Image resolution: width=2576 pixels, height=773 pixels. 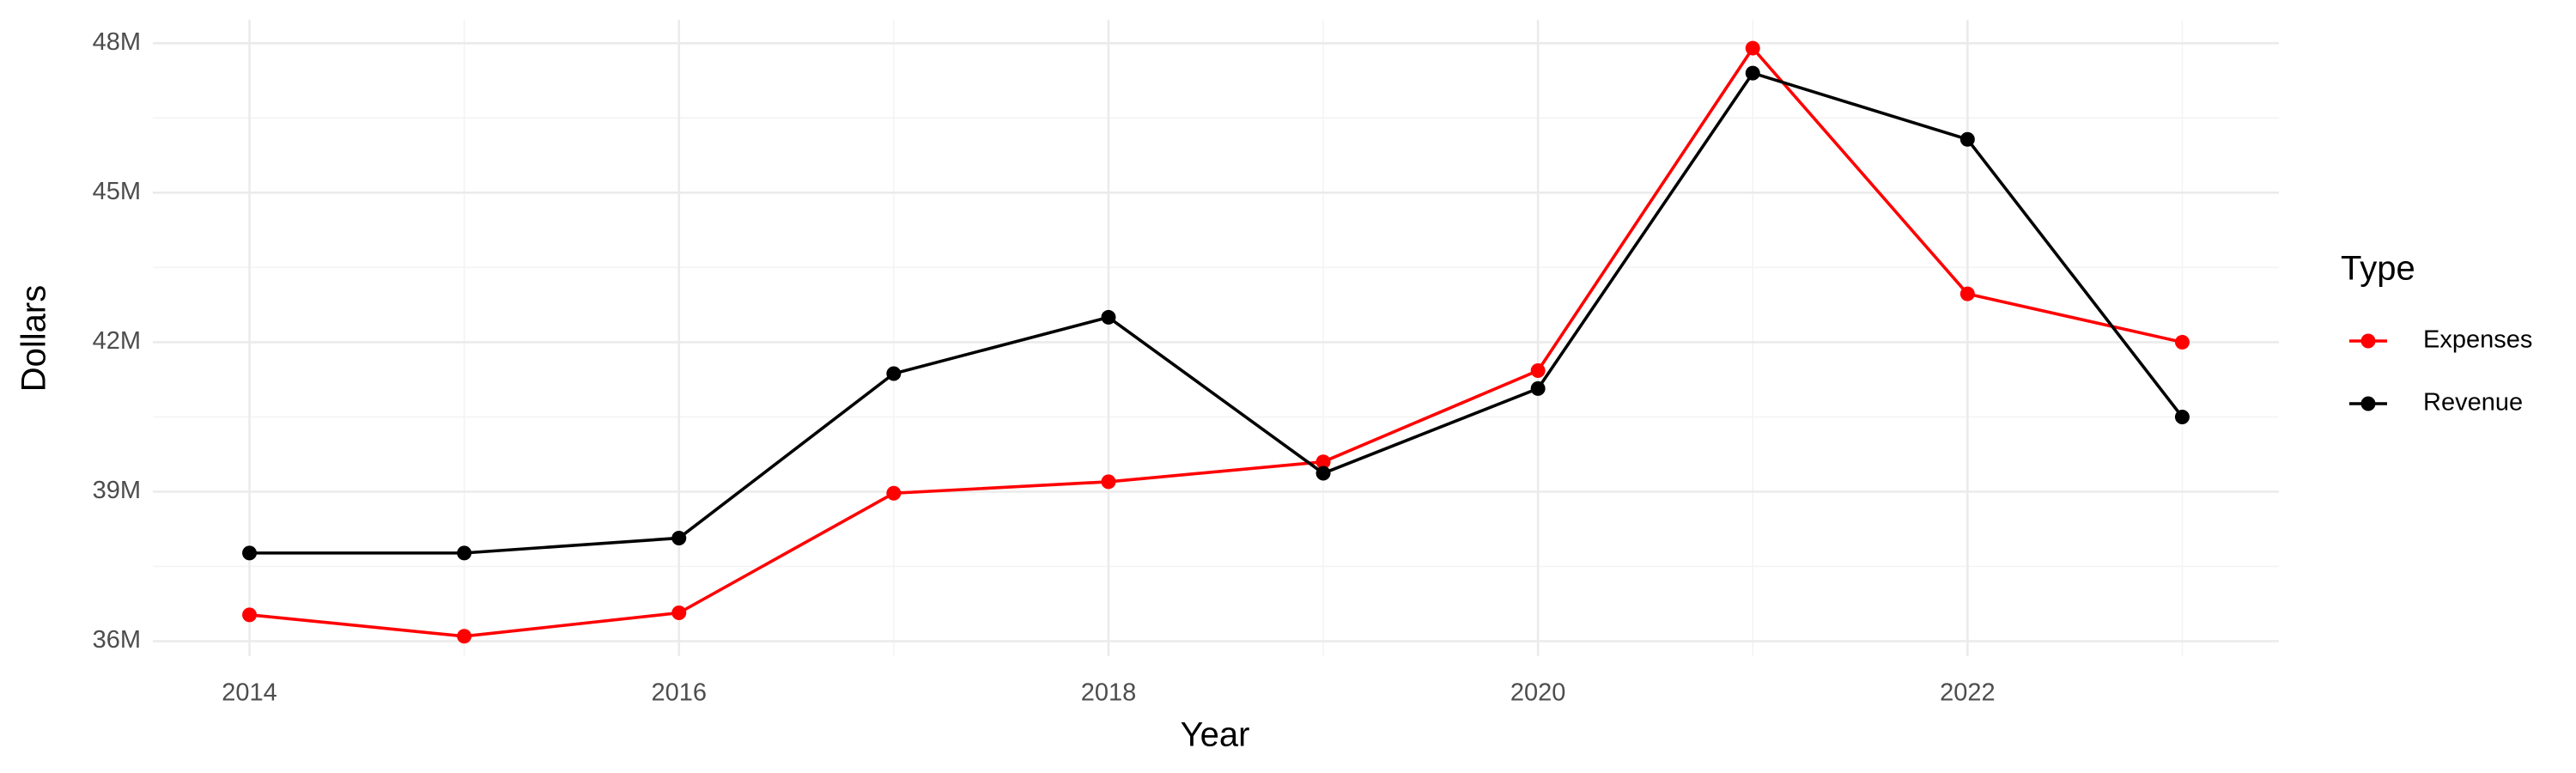 I want to click on legend-label: Revenue, so click(x=2473, y=403).